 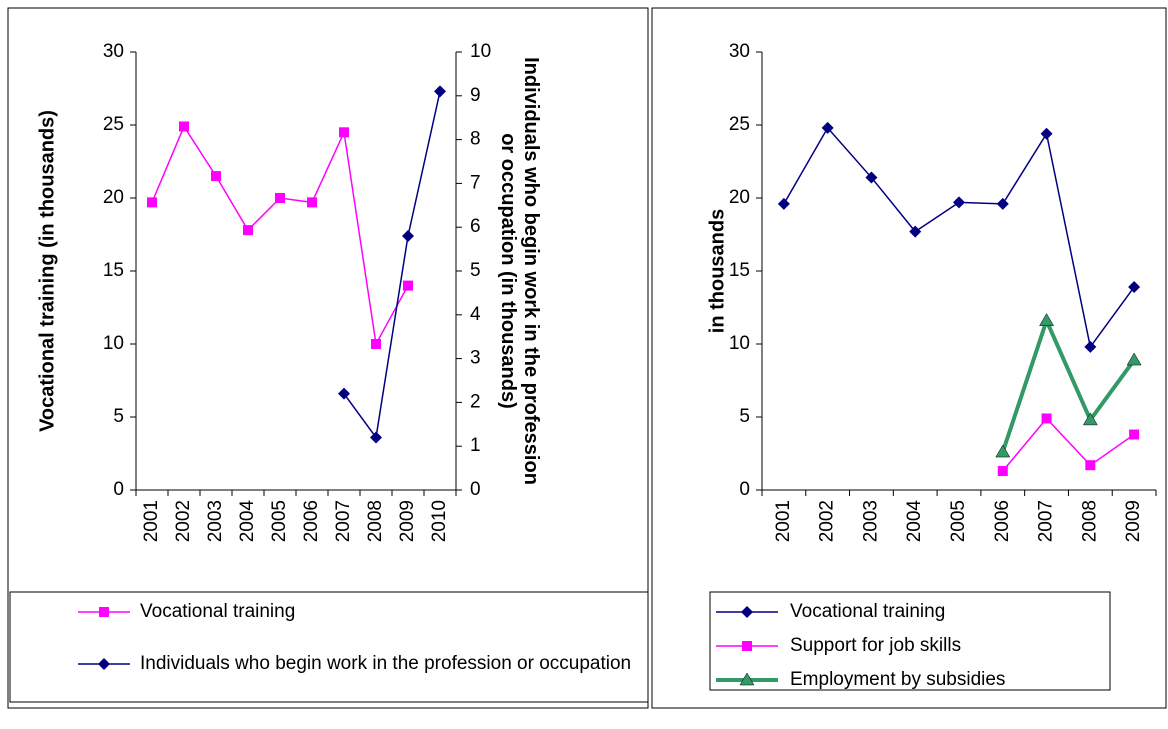 I want to click on y2-tick-label: 0, so click(x=475, y=489).